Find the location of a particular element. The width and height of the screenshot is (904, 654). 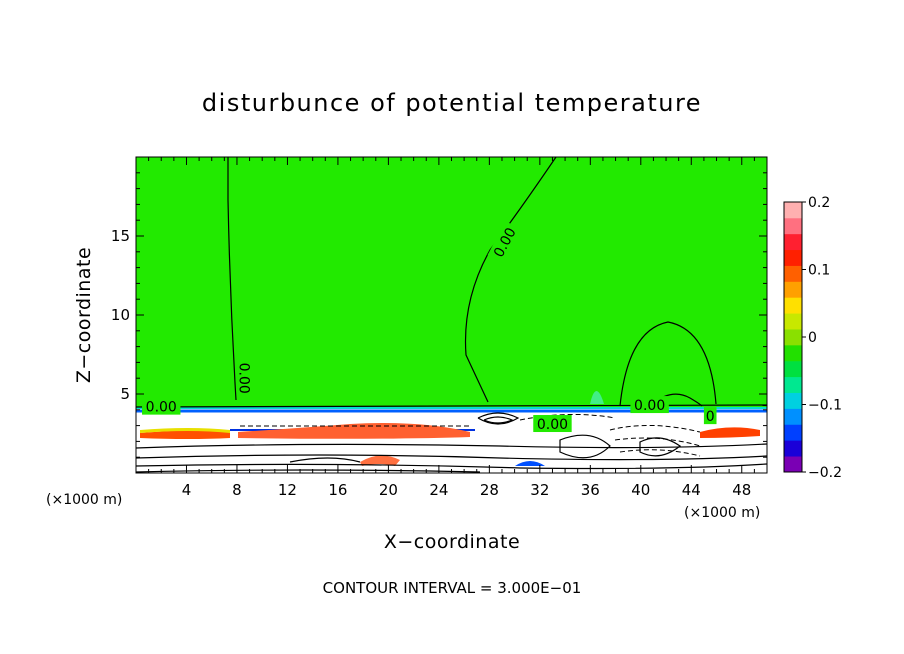

contour-label-text-5: 0 is located at coordinates (710, 417).